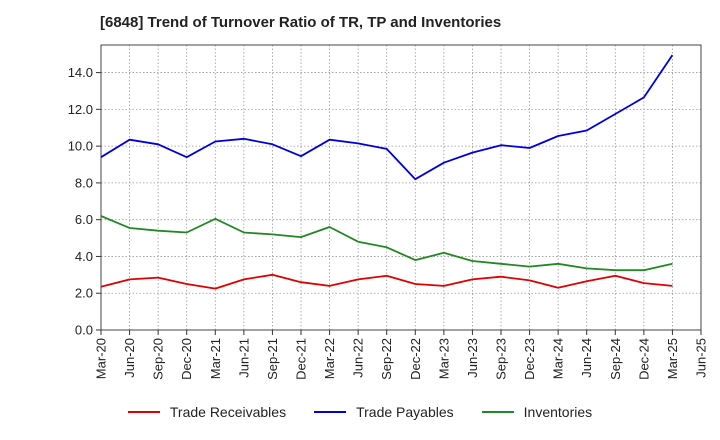 This screenshot has width=720, height=440. What do you see at coordinates (586, 358) in the screenshot?
I see `x-tick-label: Jun-24` at bounding box center [586, 358].